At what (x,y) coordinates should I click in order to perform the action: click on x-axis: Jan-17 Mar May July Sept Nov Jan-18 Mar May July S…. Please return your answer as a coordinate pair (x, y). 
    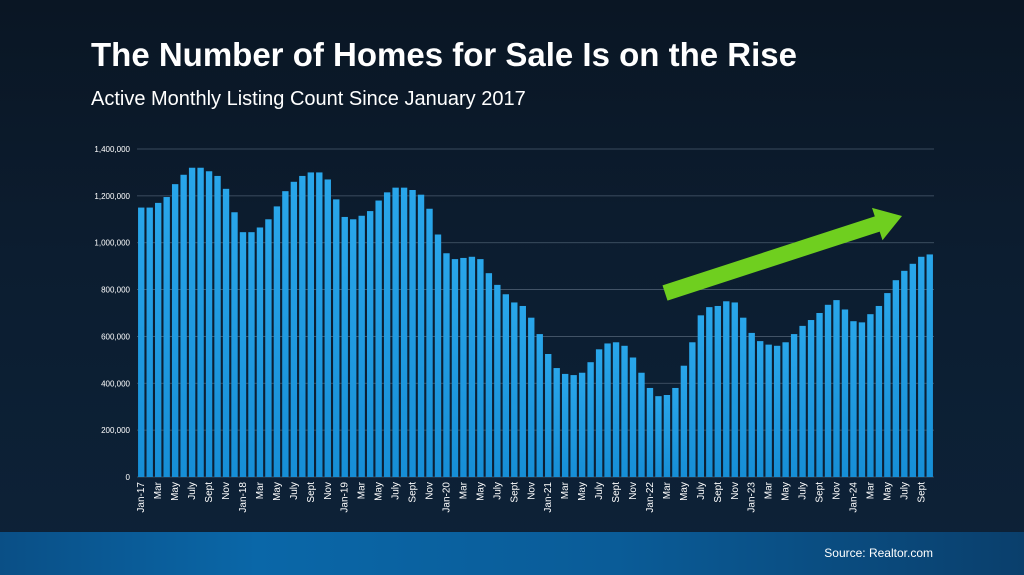
    Looking at the image, I should click on (531, 496).